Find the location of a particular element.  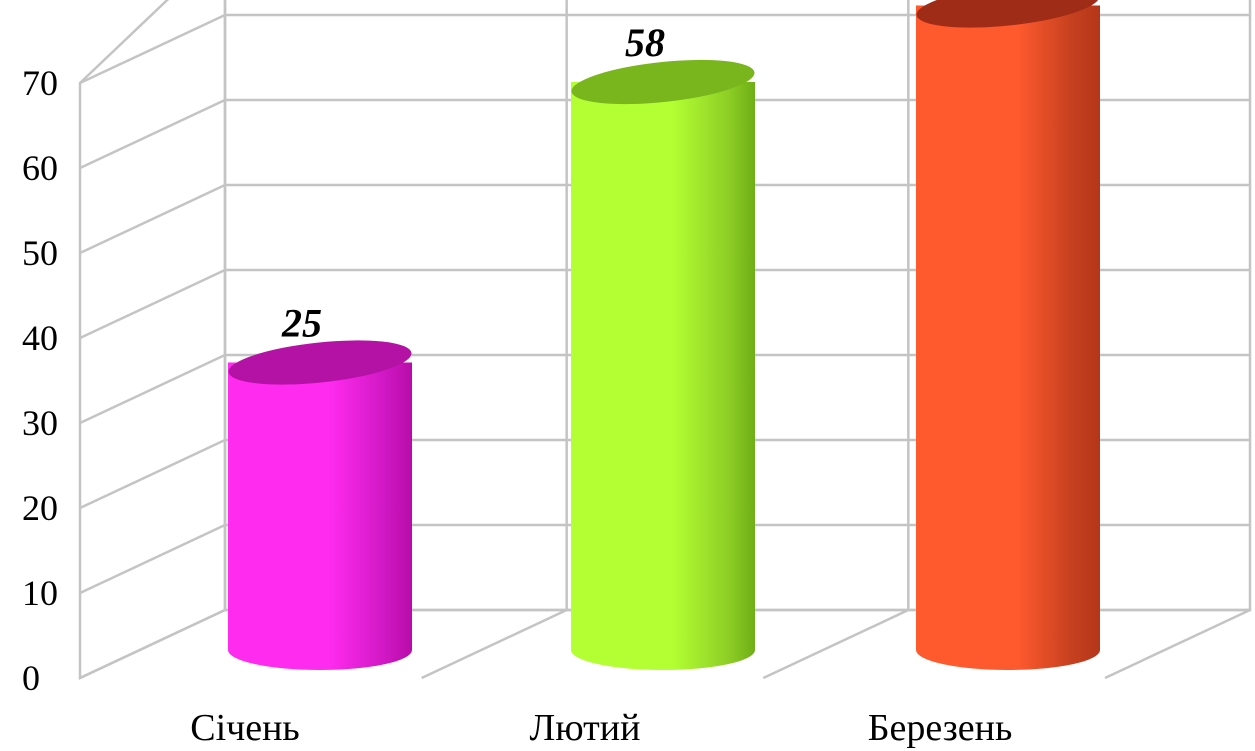

y-tick-label: 40 is located at coordinates (40, 338).